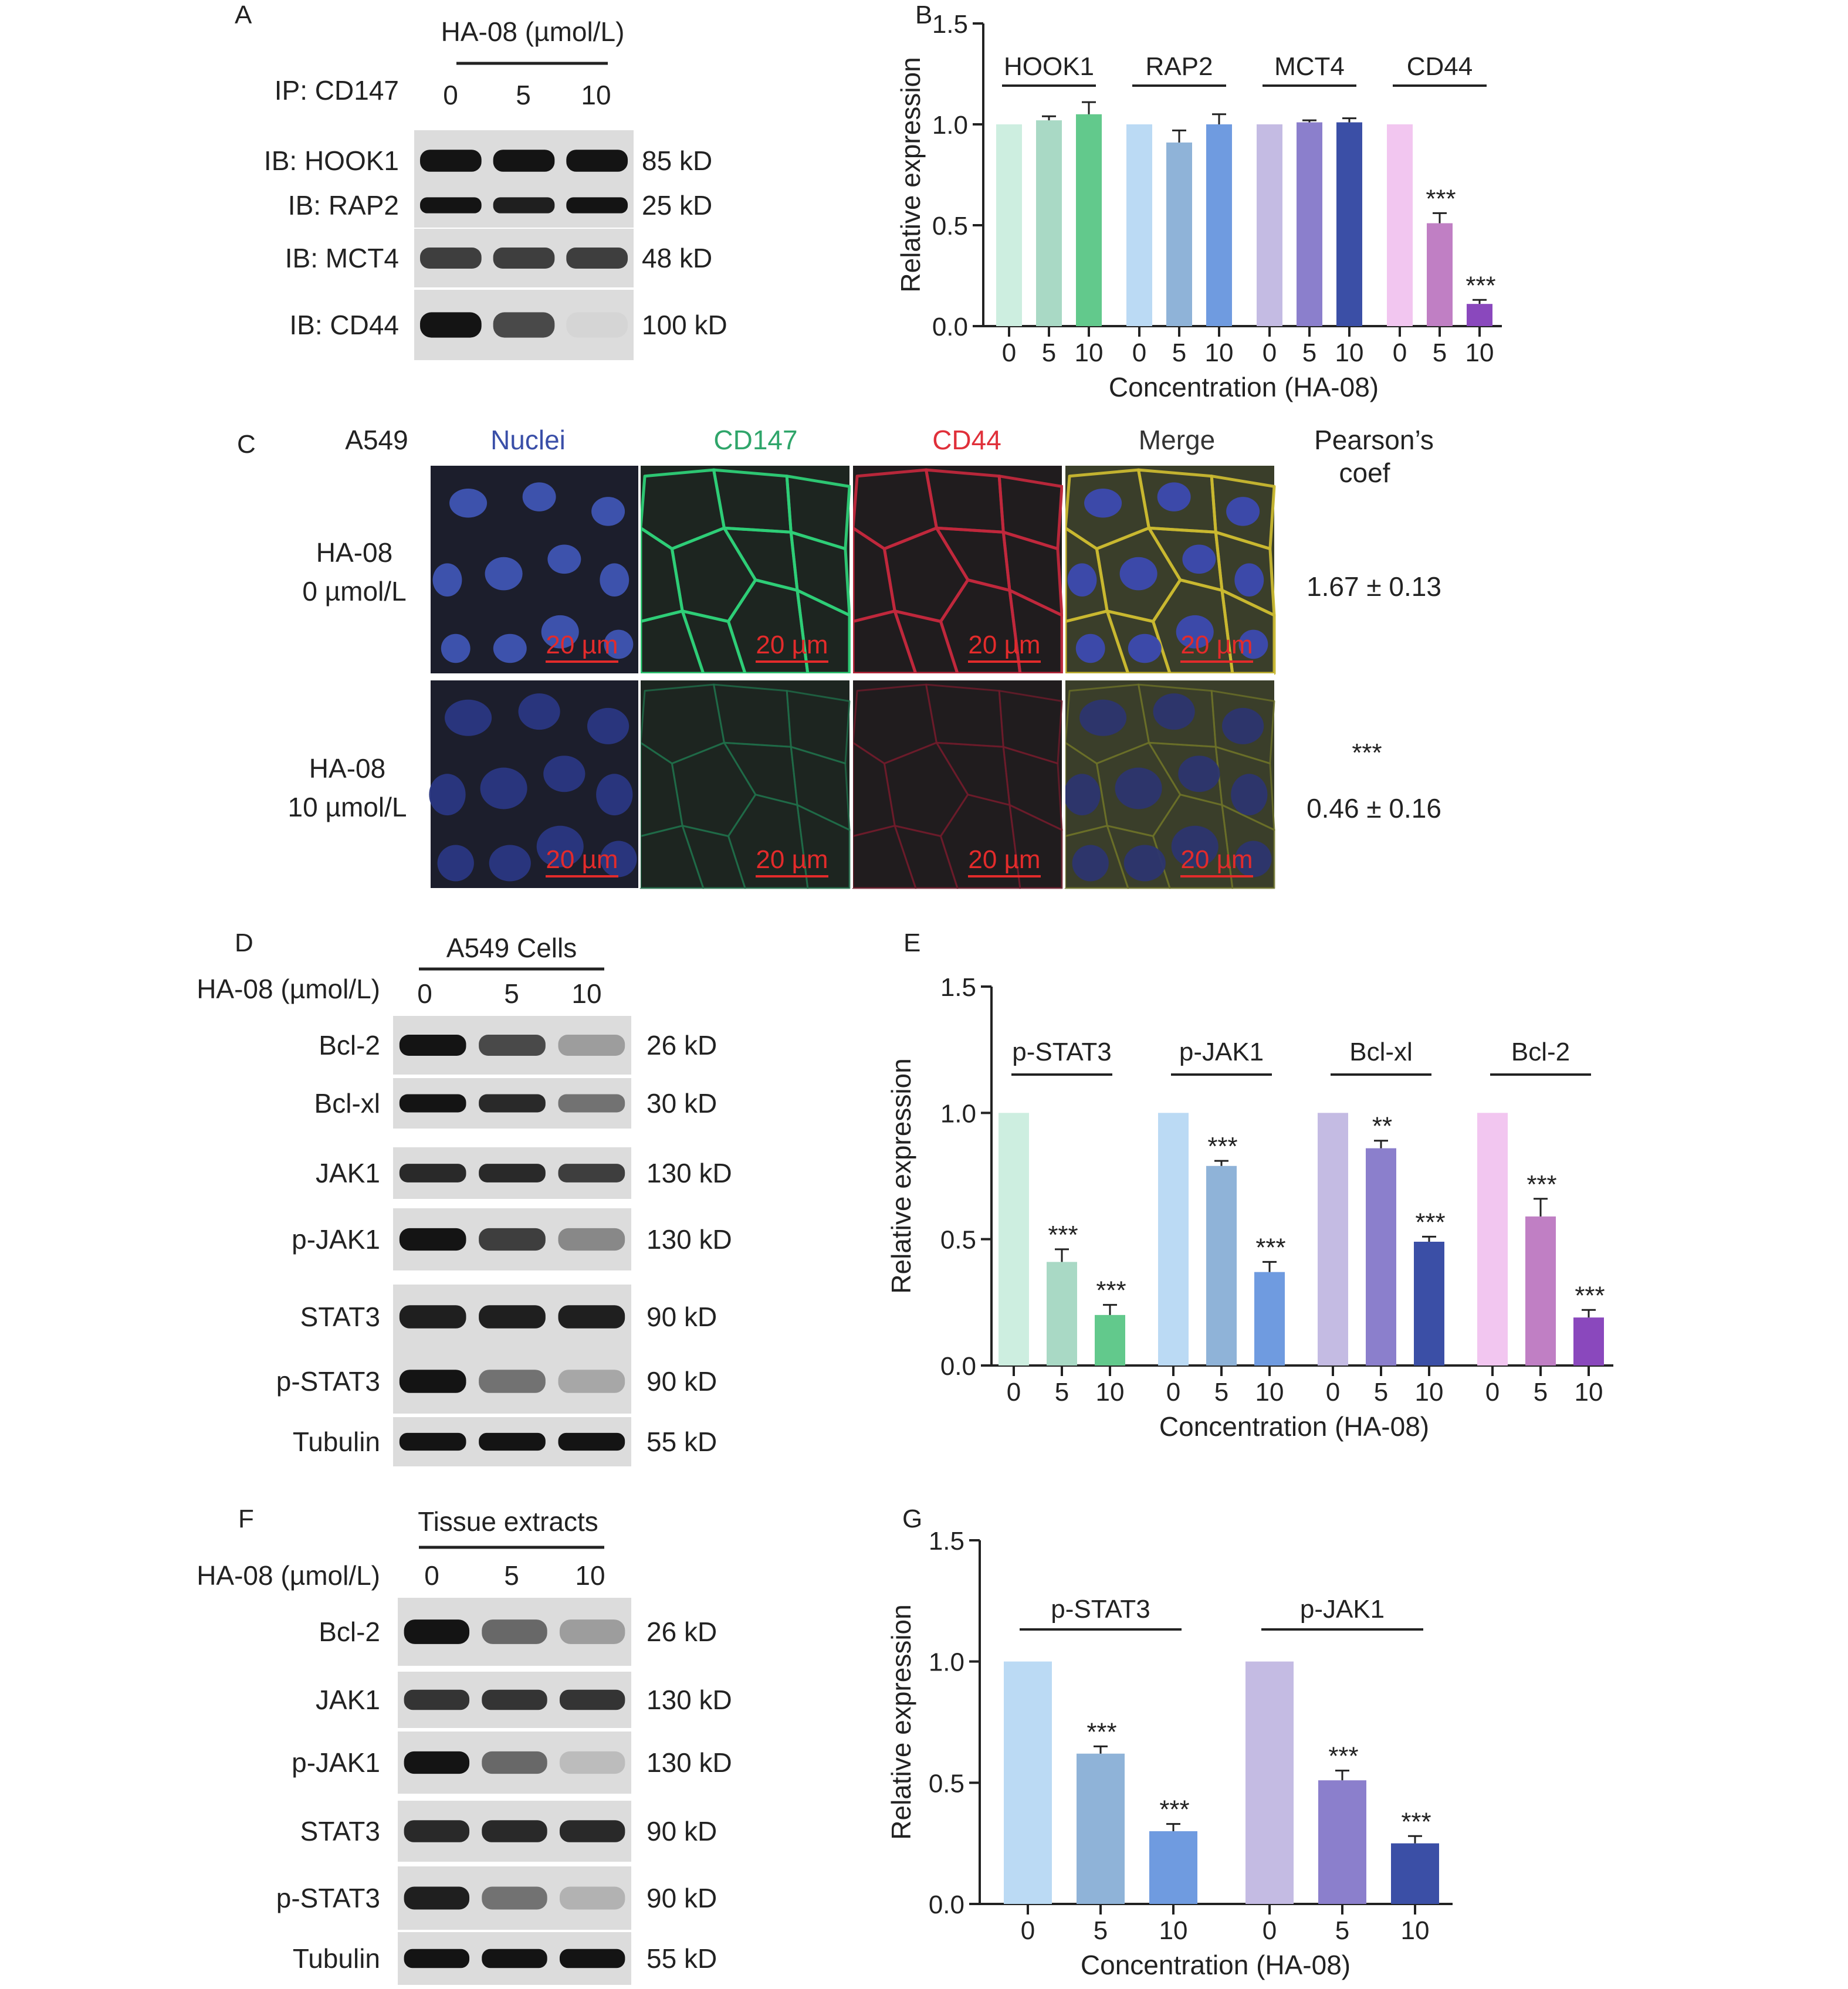  I want to click on blot-f-label: JAK1, so click(348, 1700).